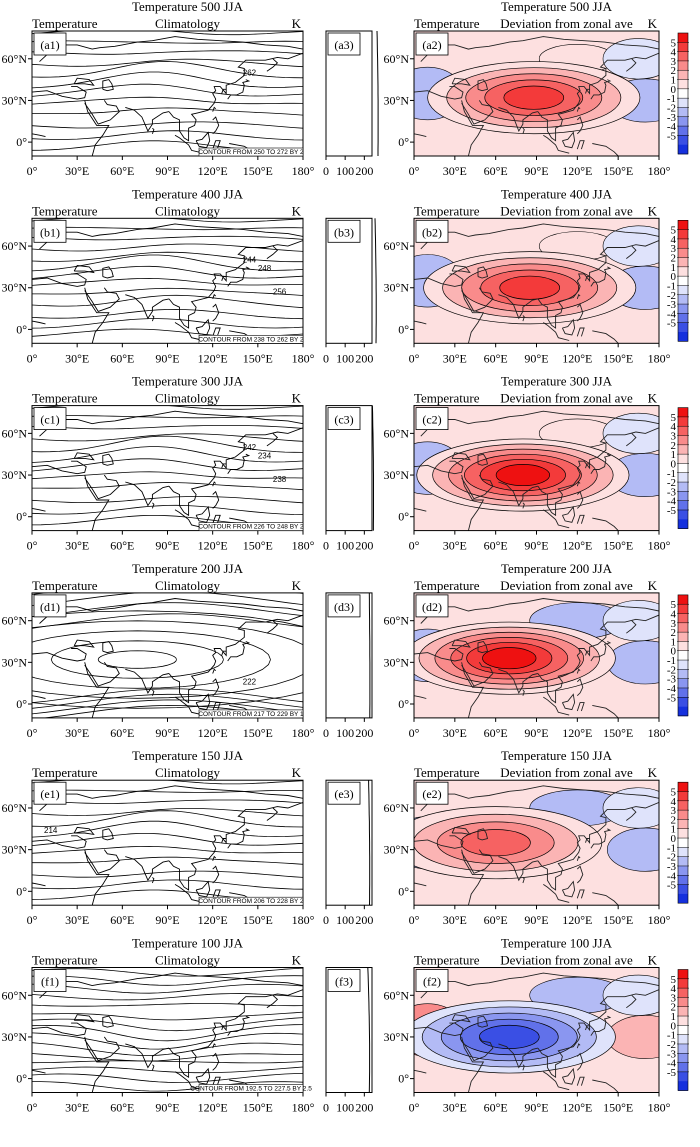 This screenshot has width=700, height=1147. What do you see at coordinates (345, 733) in the screenshot?
I see `profile-tick-label: 100` at bounding box center [345, 733].